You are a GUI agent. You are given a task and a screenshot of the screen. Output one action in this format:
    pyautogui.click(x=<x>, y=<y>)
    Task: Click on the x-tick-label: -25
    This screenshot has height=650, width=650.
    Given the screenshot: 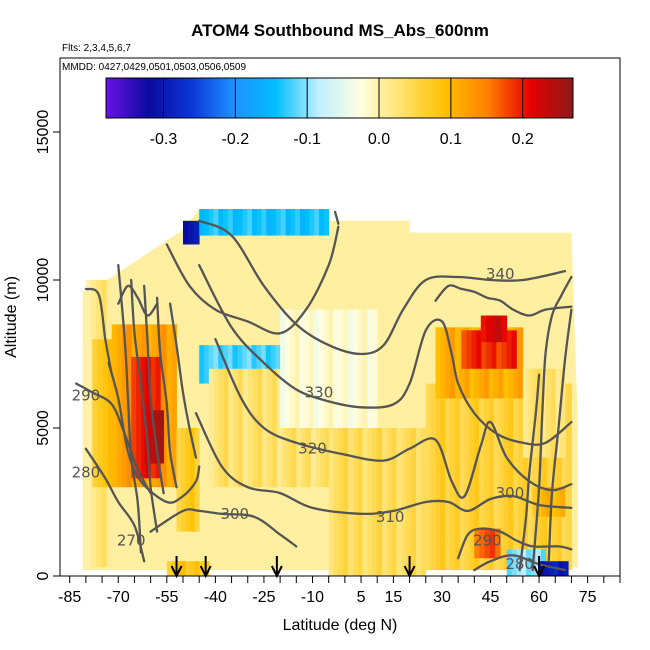 What is the action you would take?
    pyautogui.click(x=263, y=597)
    